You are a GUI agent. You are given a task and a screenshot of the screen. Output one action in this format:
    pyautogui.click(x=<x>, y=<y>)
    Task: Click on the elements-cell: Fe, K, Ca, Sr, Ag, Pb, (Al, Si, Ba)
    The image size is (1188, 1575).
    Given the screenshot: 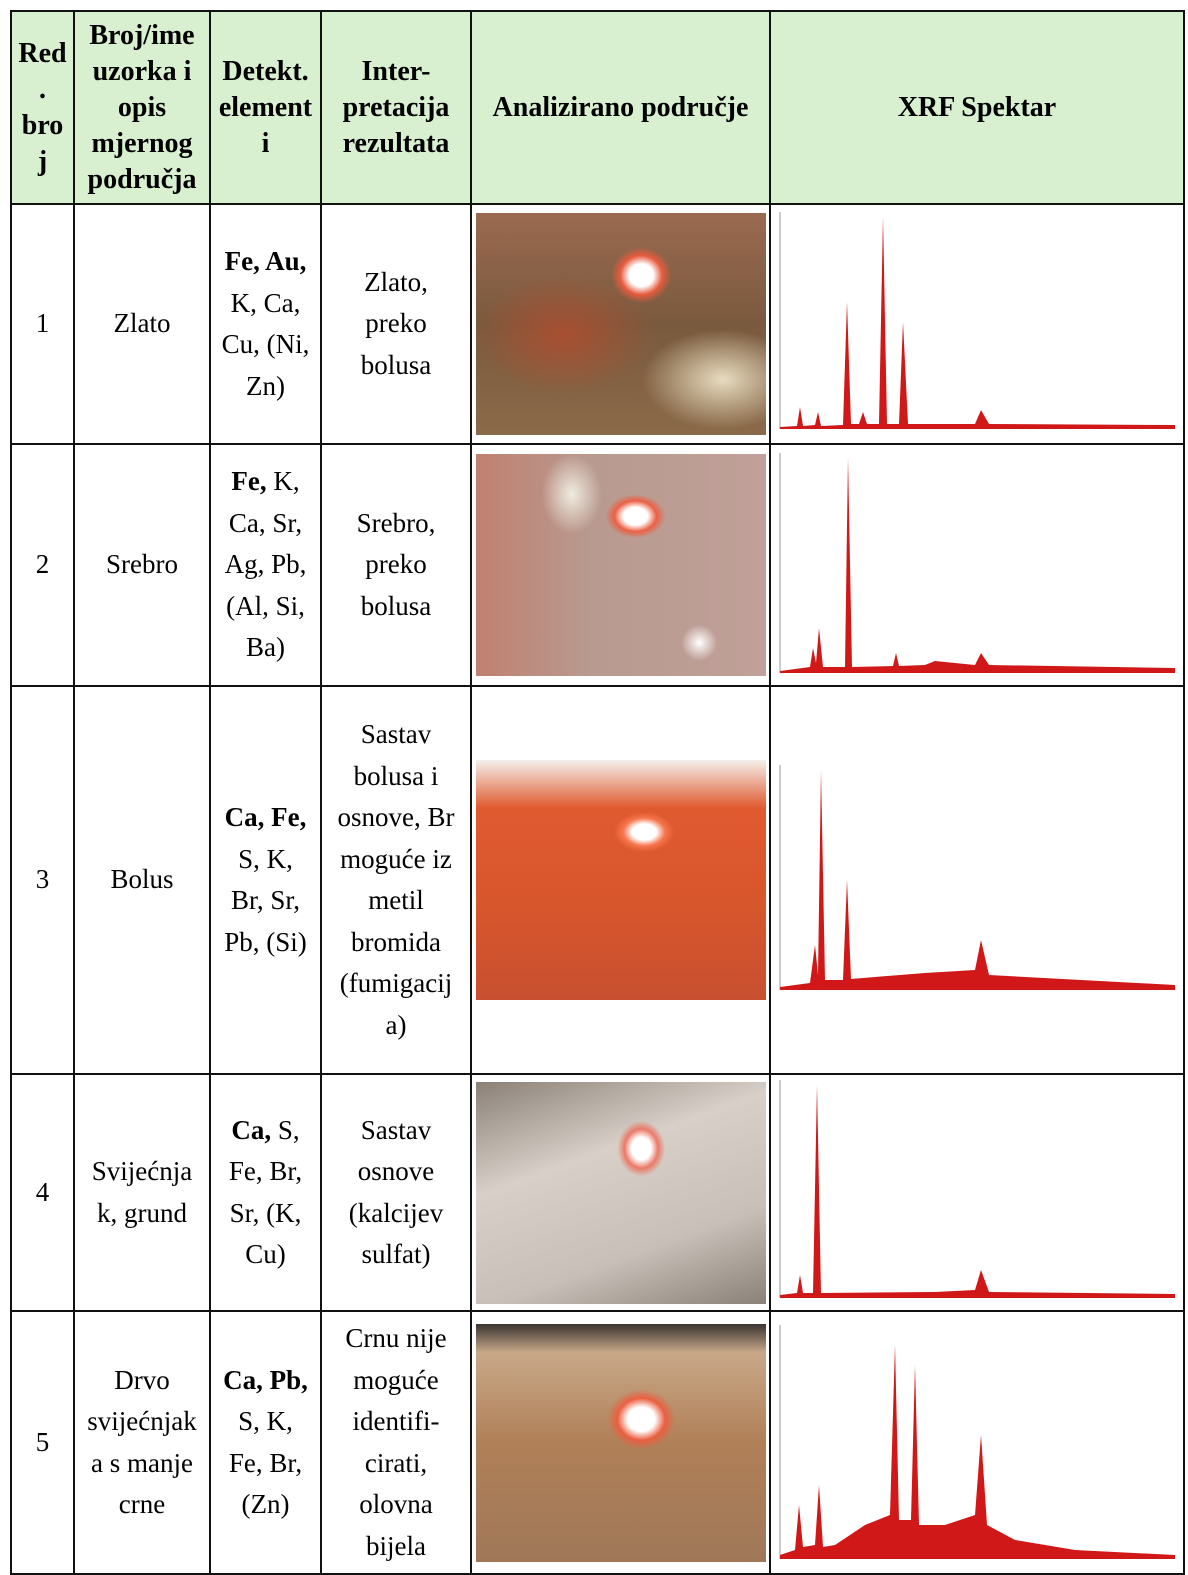 What is the action you would take?
    pyautogui.click(x=265, y=565)
    